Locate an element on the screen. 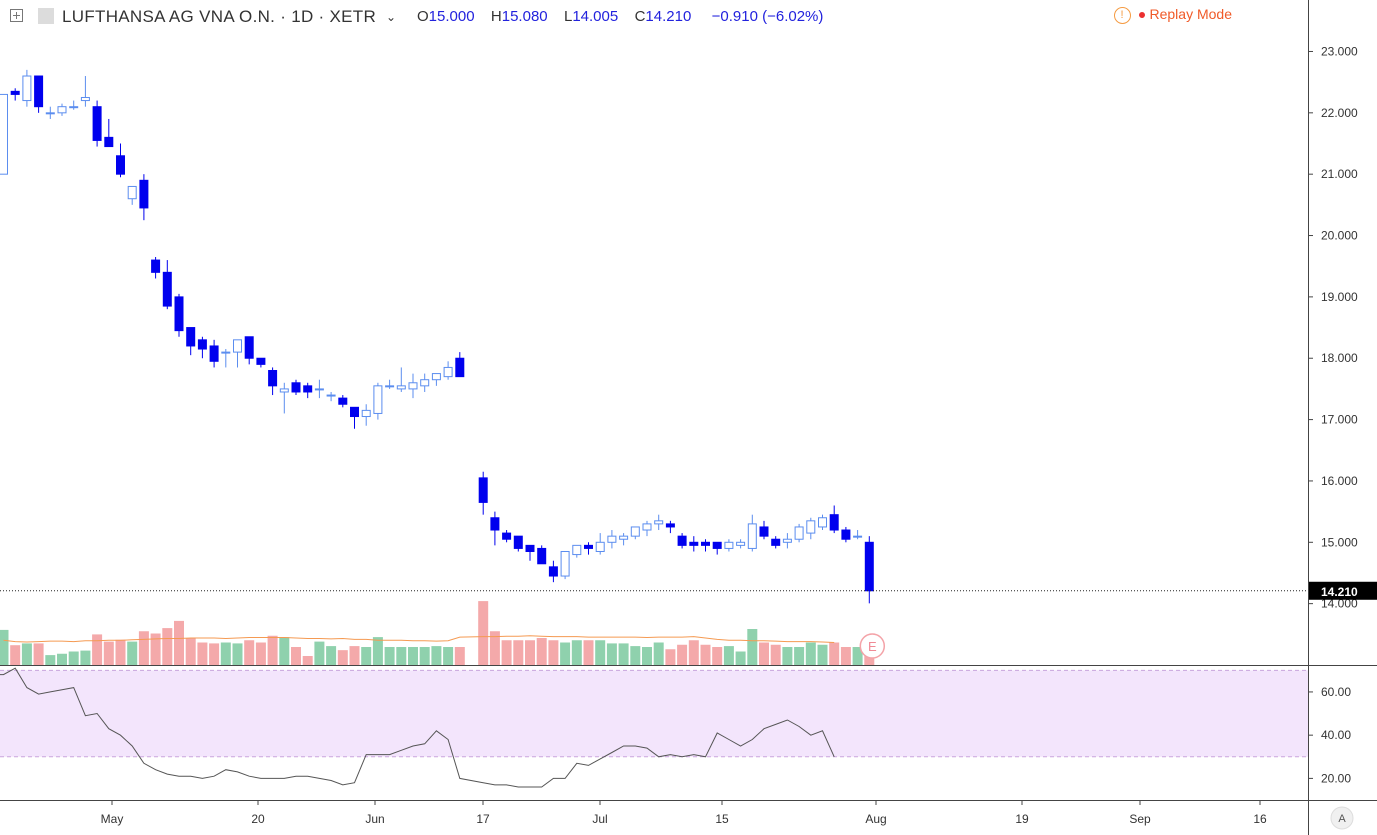  time-tick-label: 19 is located at coordinates (1022, 819).